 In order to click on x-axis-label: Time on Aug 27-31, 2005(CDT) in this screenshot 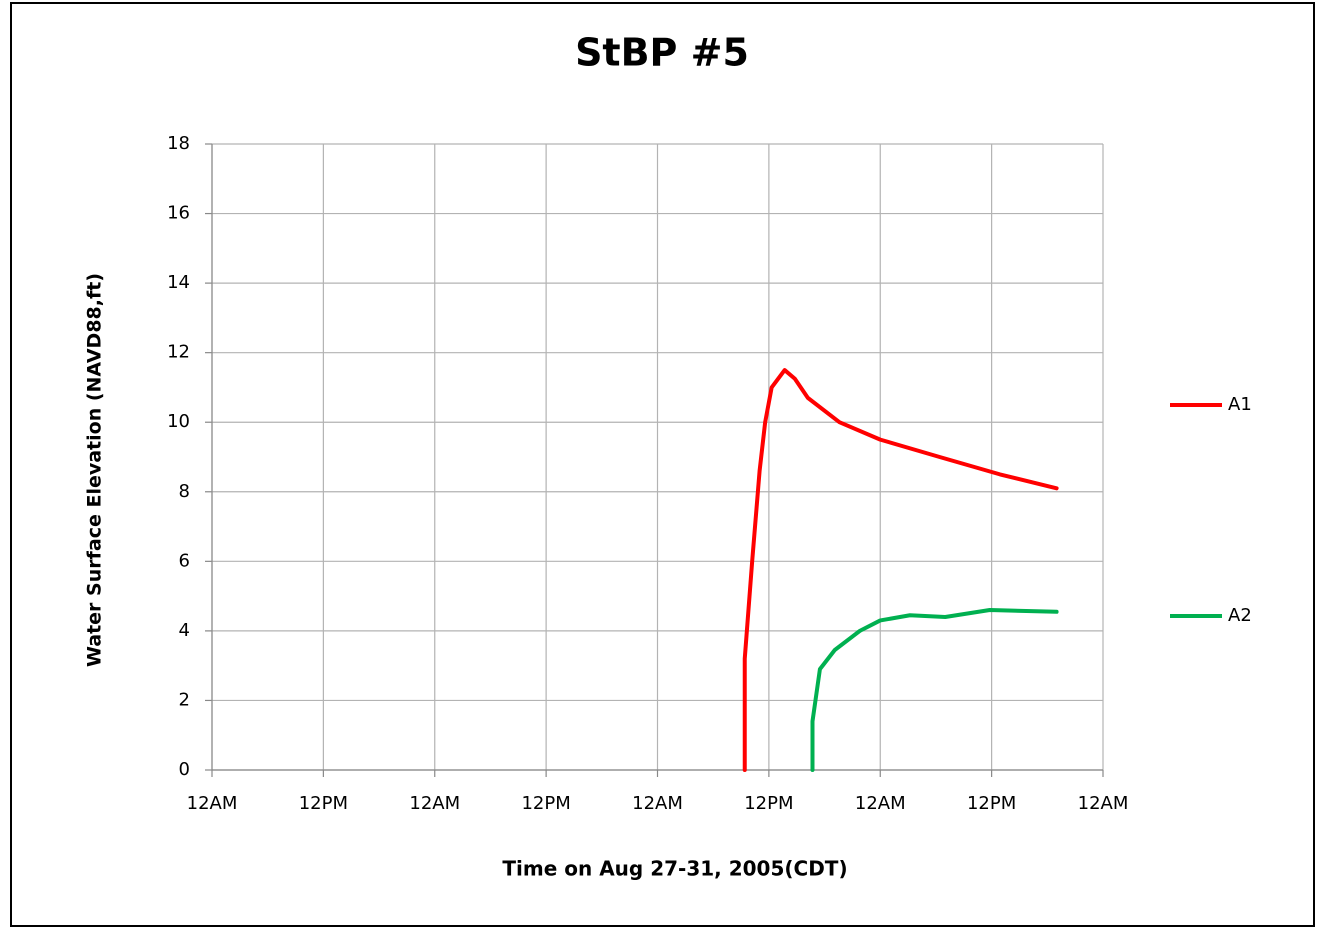, I will do `click(674, 869)`.